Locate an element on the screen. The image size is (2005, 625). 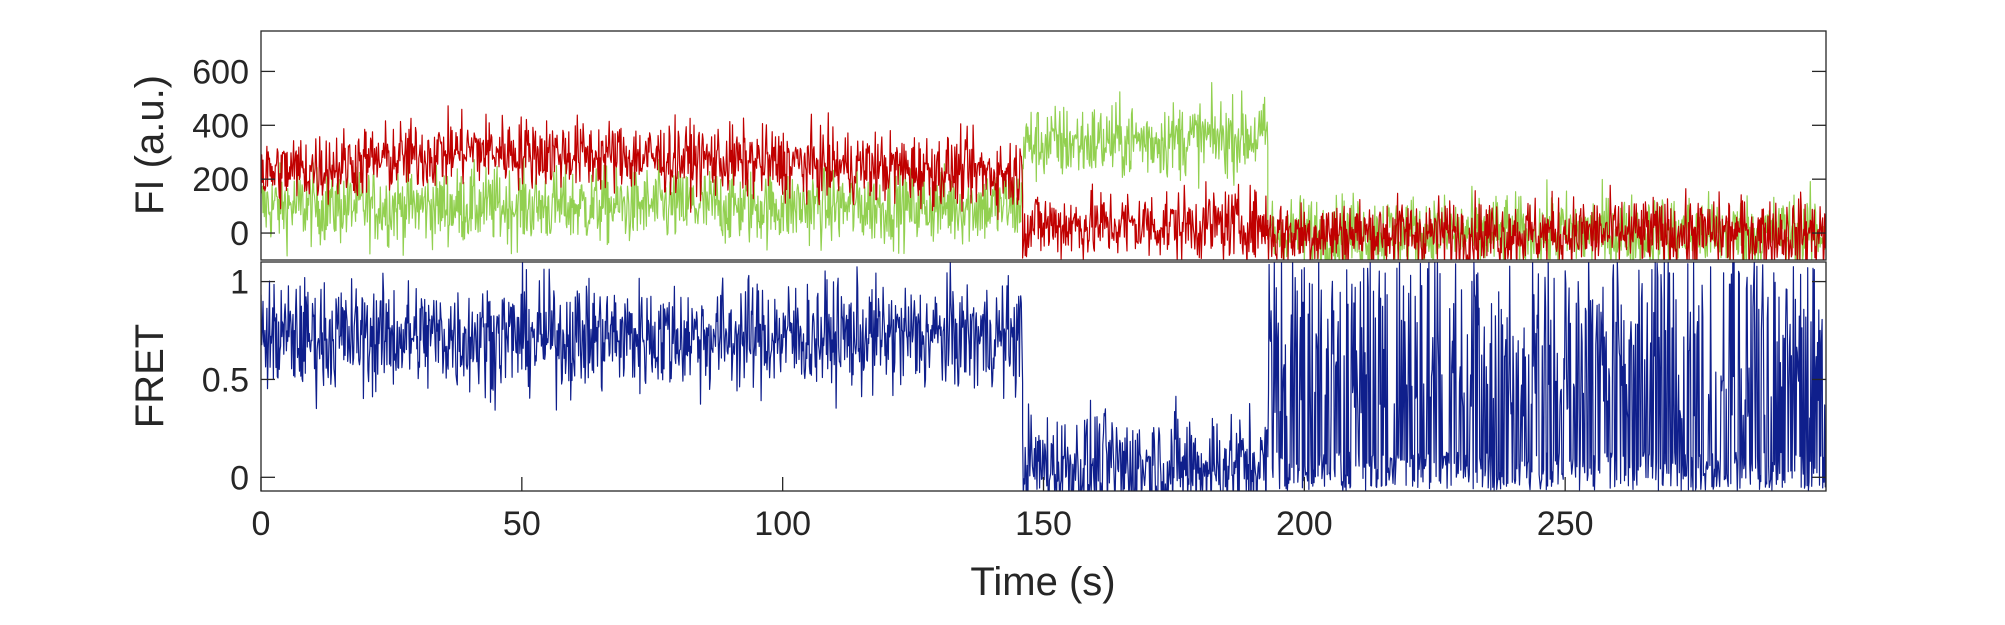
x-tick-label: 0 is located at coordinates (261, 524).